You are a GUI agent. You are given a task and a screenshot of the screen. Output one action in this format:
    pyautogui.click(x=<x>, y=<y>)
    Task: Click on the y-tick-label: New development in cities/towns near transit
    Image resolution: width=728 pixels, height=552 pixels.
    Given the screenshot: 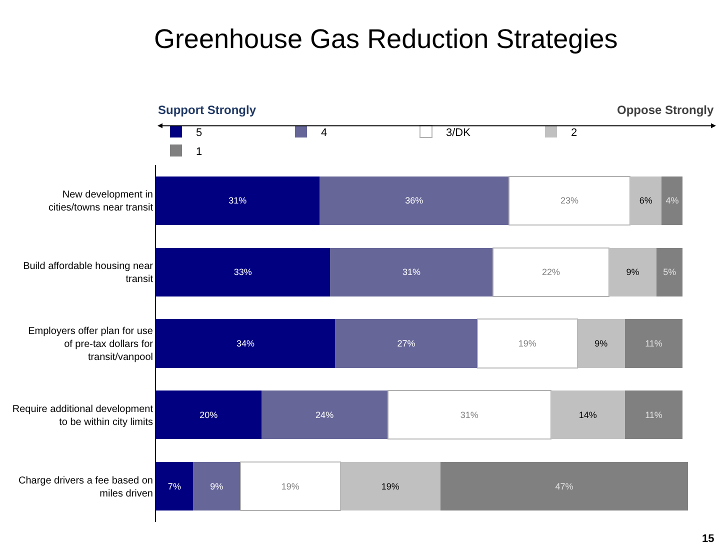 What is the action you would take?
    pyautogui.click(x=101, y=202)
    